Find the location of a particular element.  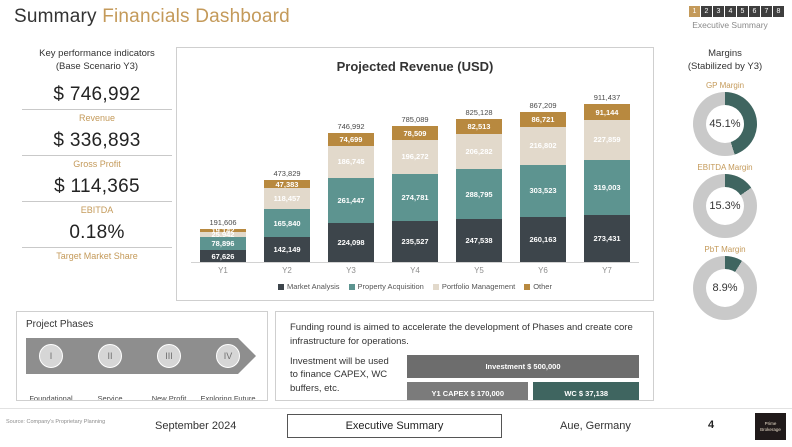

bar-stack-Y5: 82,513 206,282 288,795 247,538 is located at coordinates (479, 190).